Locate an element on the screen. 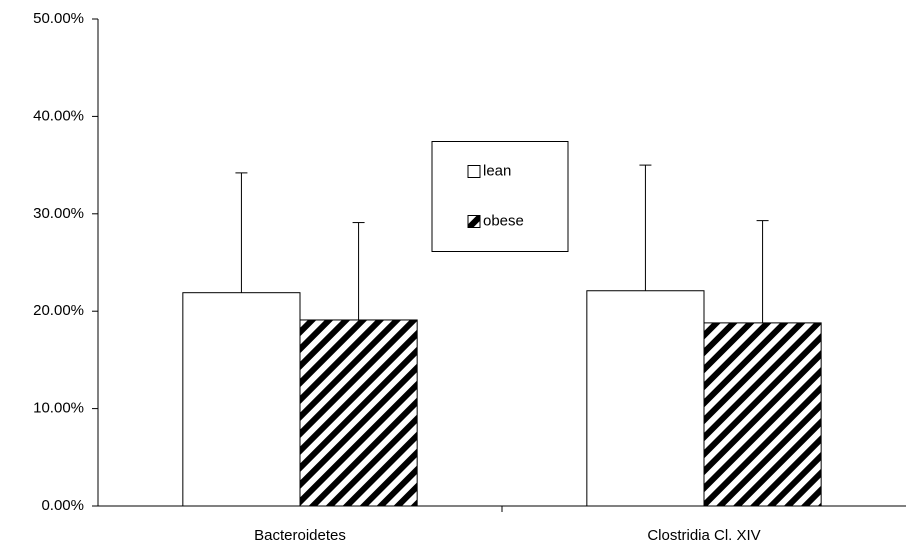 The height and width of the screenshot is (549, 906). legend-box is located at coordinates (500, 196).